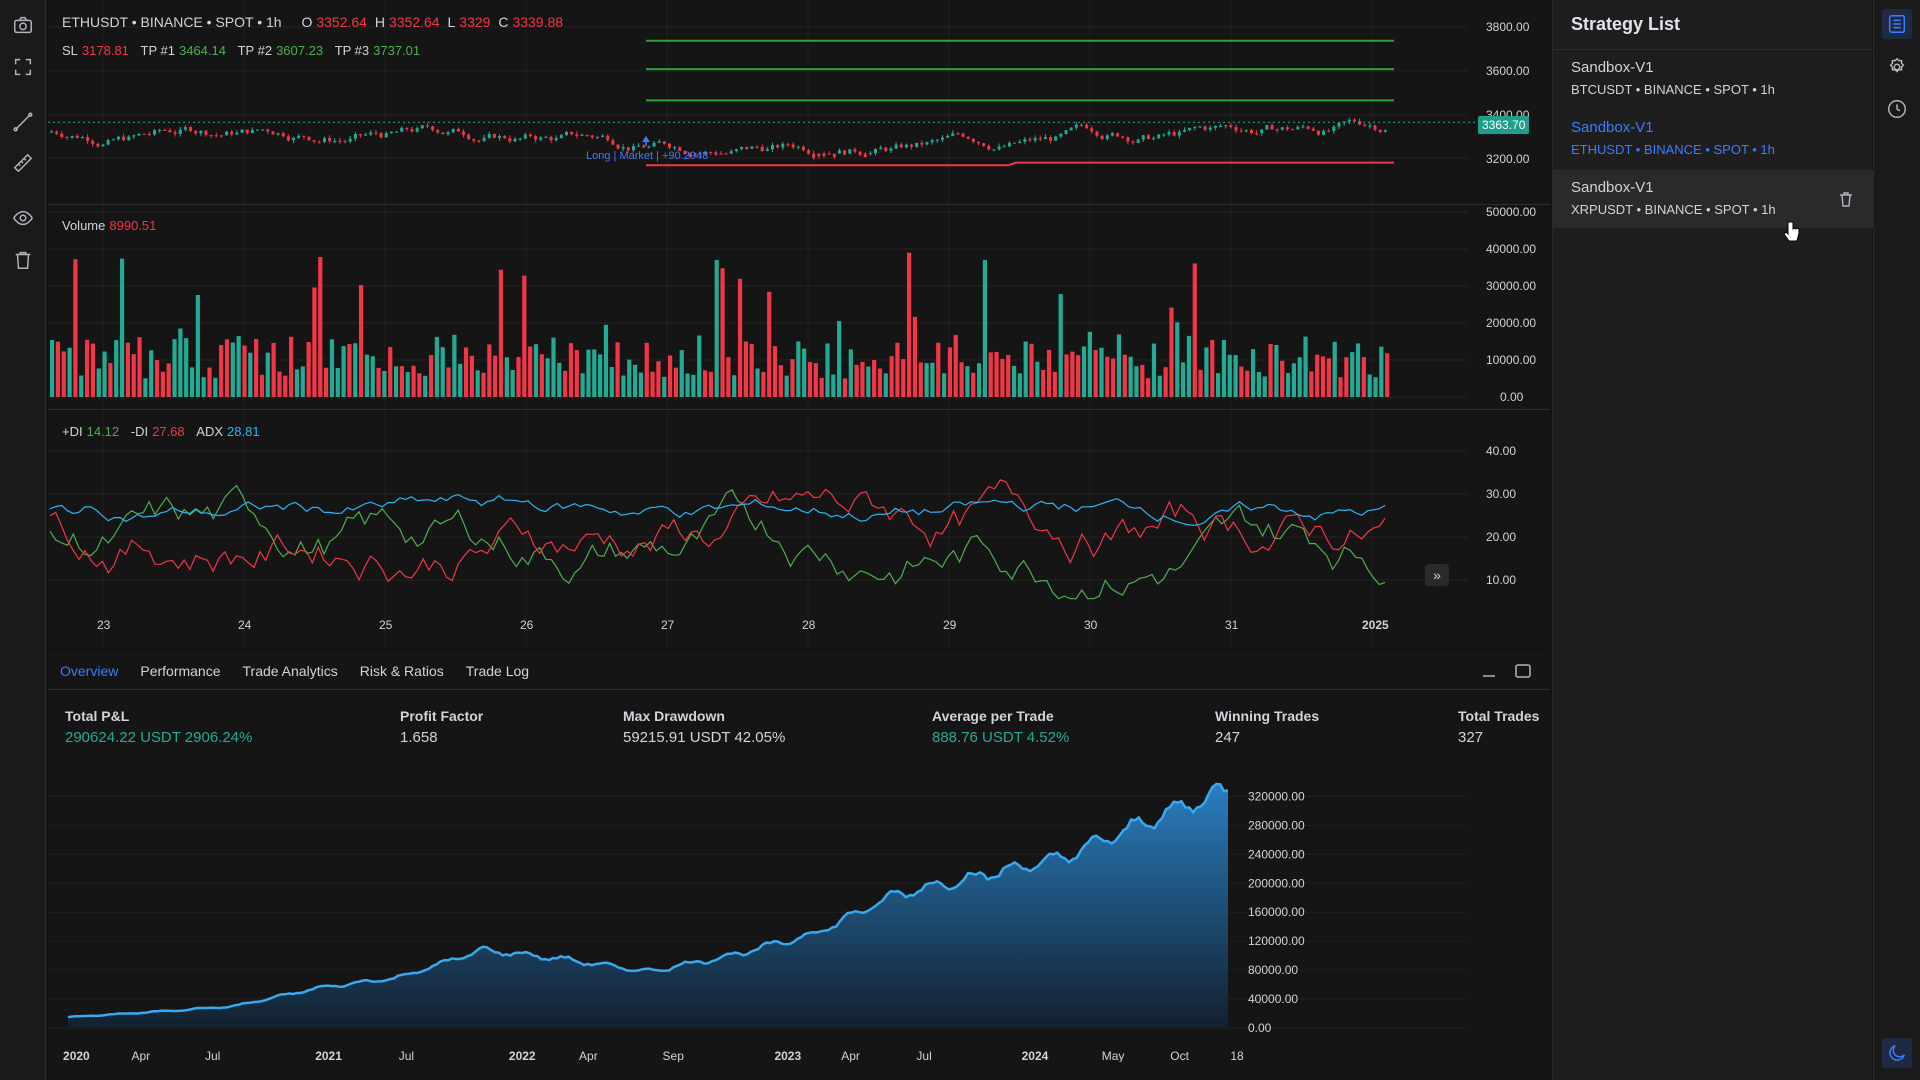 The image size is (1920, 1080). Describe the element at coordinates (717, 542) in the screenshot. I see `pdi-line` at that location.